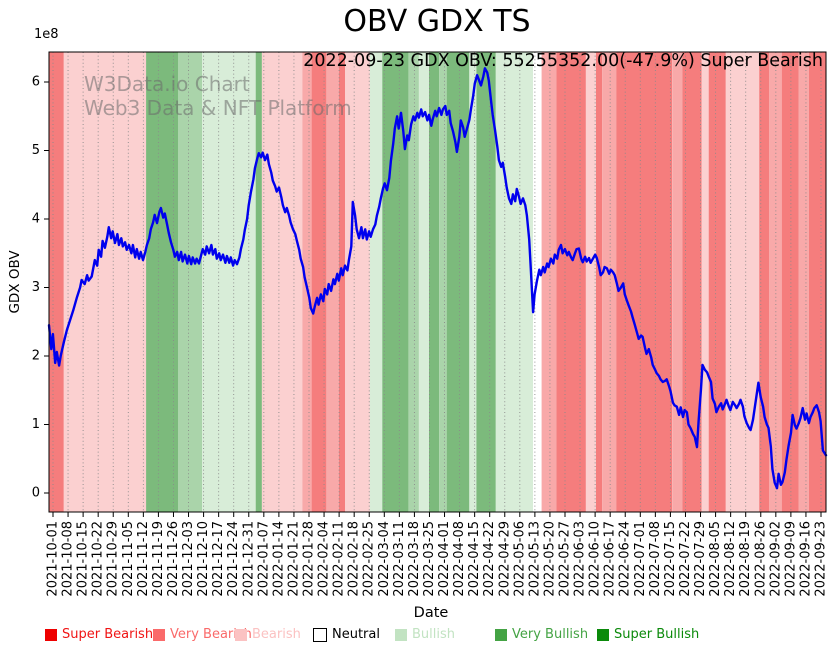  Describe the element at coordinates (444, 559) in the screenshot. I see `x-tick-label: 2022-04-01` at that location.